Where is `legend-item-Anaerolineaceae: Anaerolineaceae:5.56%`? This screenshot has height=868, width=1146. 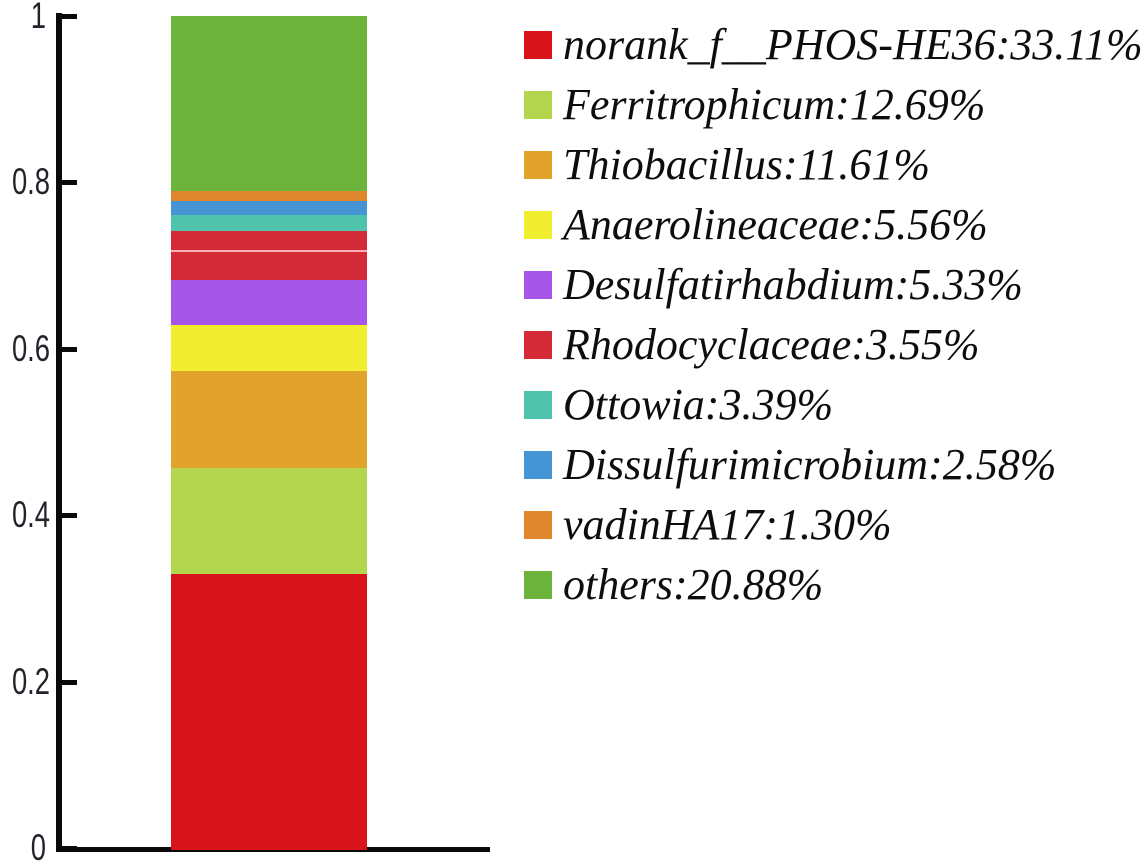 legend-item-Anaerolineaceae: Anaerolineaceae:5.56% is located at coordinates (756, 225).